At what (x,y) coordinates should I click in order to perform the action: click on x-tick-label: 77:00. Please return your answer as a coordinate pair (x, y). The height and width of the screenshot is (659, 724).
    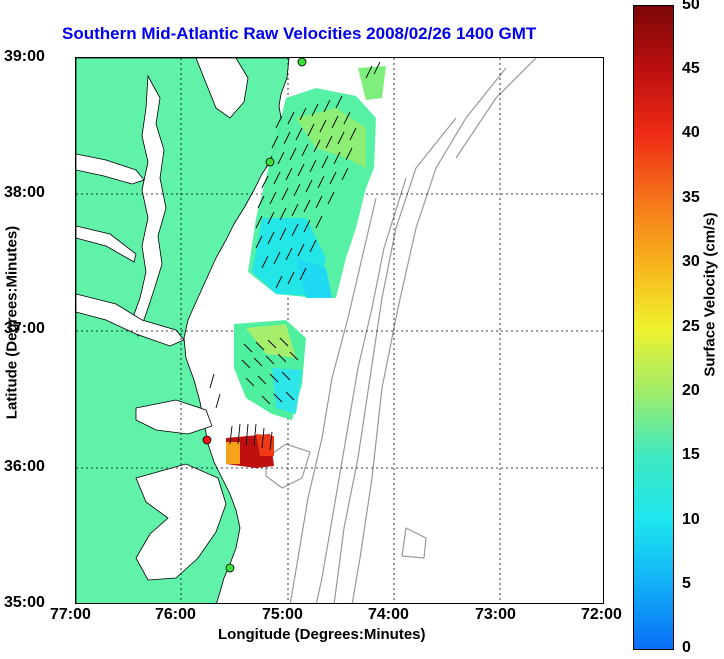
    Looking at the image, I should click on (70, 614).